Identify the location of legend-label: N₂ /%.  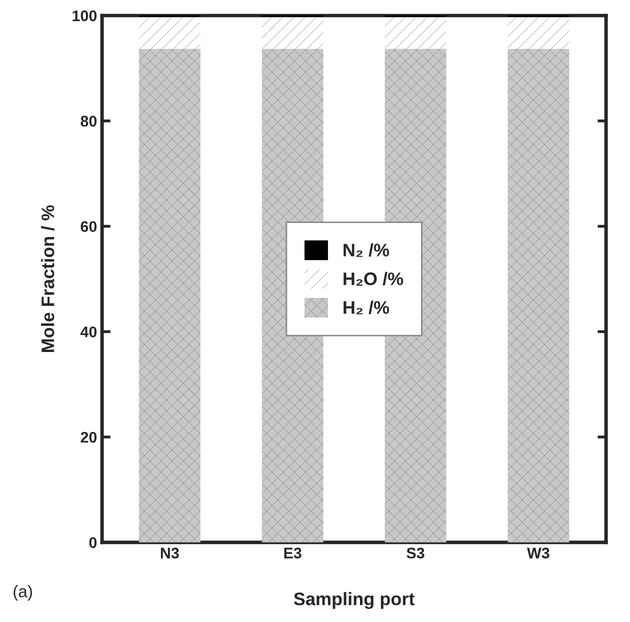
(367, 250).